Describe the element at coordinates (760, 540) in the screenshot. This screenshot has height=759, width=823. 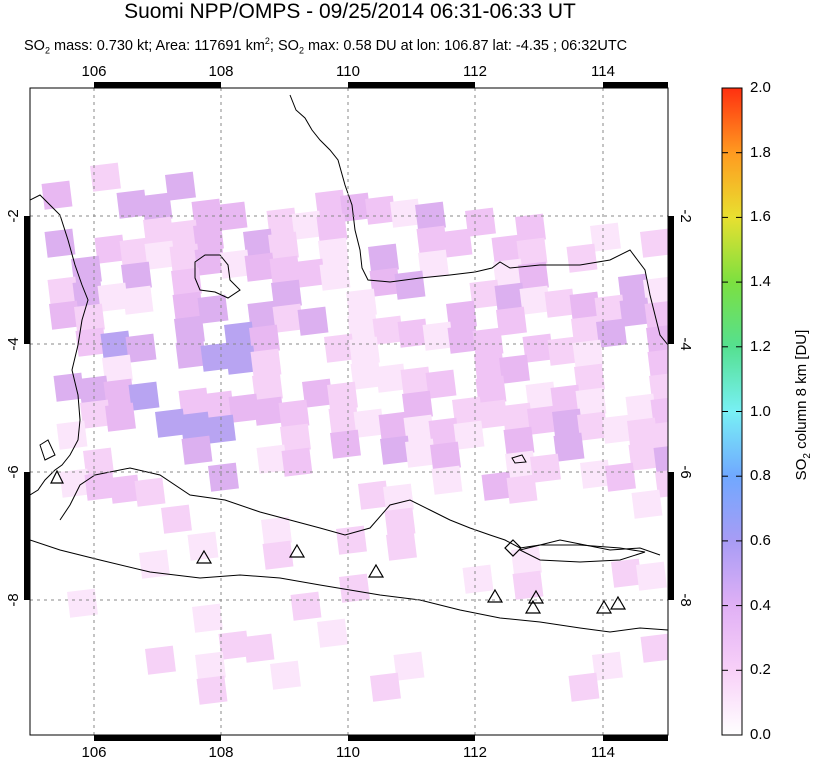
I see `colorbar-tick-label: 0.6` at that location.